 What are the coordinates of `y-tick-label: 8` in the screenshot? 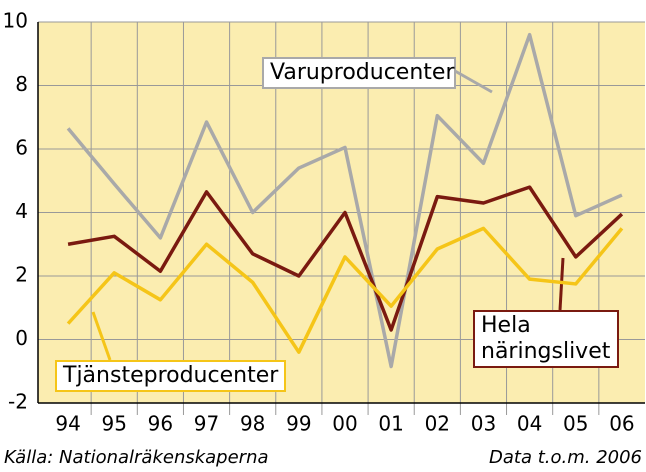 It's located at (21, 84).